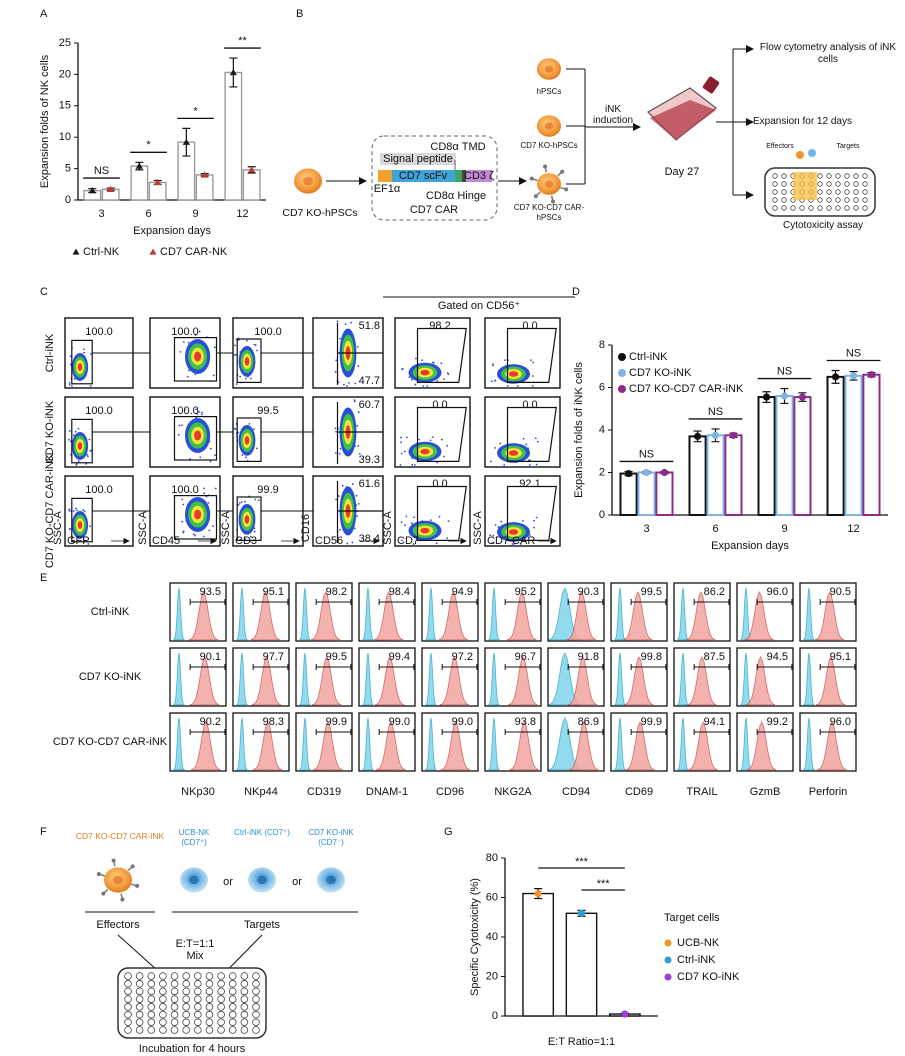  I want to click on y-axis-label: SSC-A, so click(388, 528).